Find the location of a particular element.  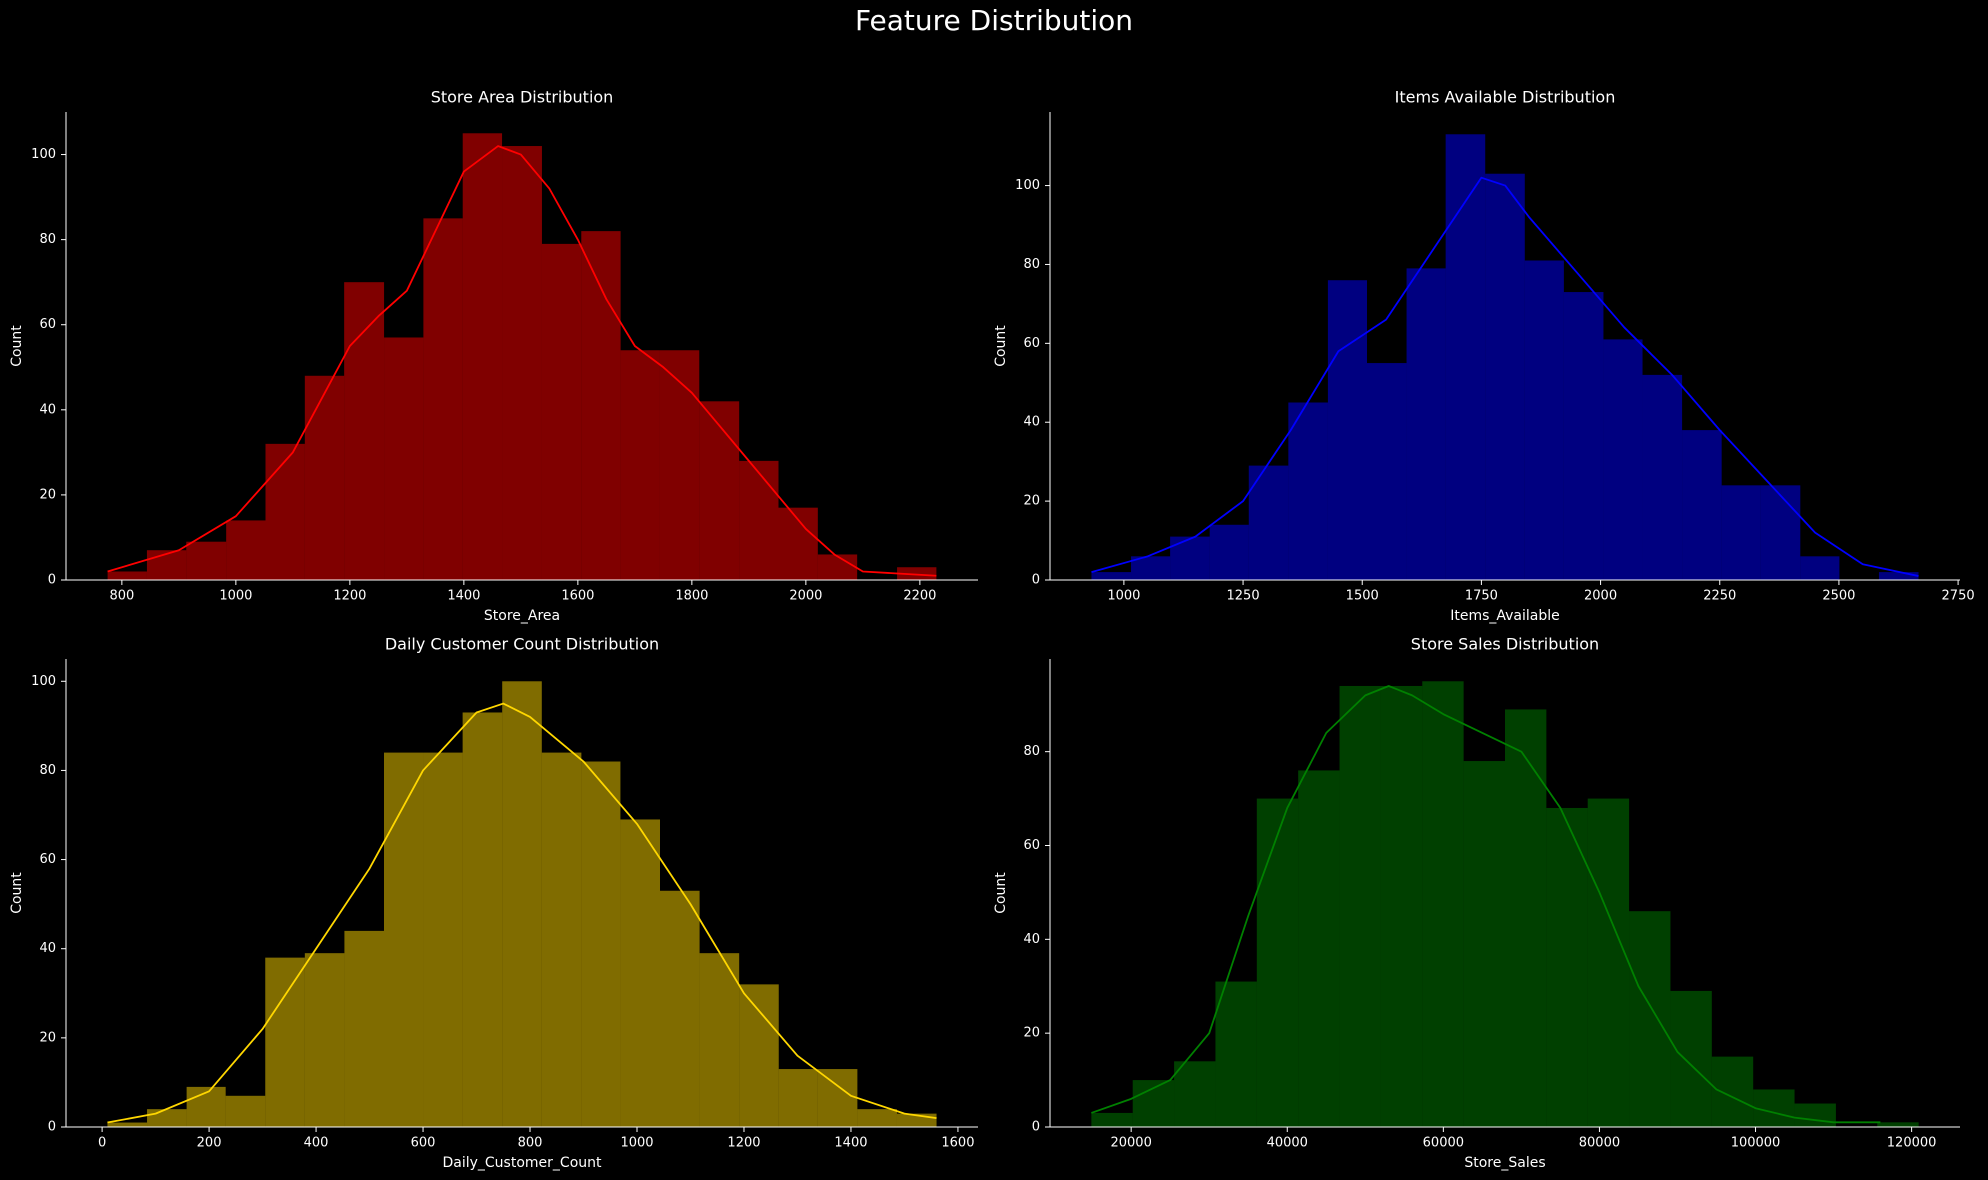

x-tick-label: 2000 is located at coordinates (1600, 596).